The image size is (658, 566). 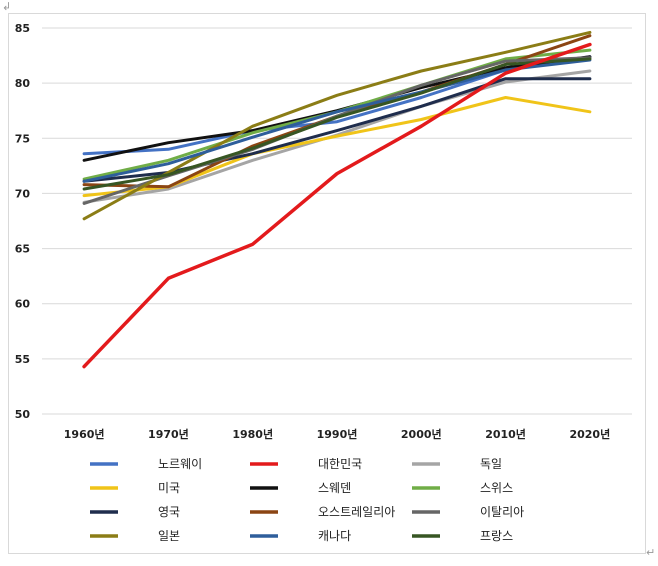 What do you see at coordinates (491, 464) in the screenshot?
I see `legend-label: 독일` at bounding box center [491, 464].